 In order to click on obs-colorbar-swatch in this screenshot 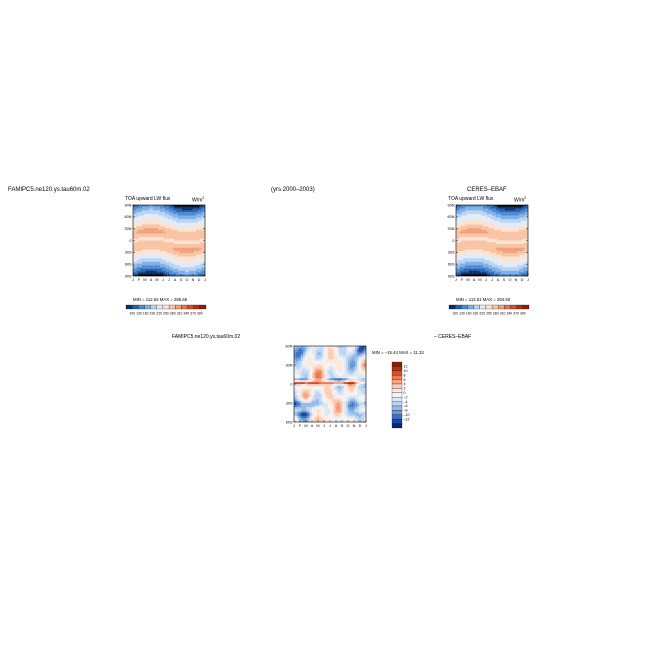, I will do `click(476, 307)`.